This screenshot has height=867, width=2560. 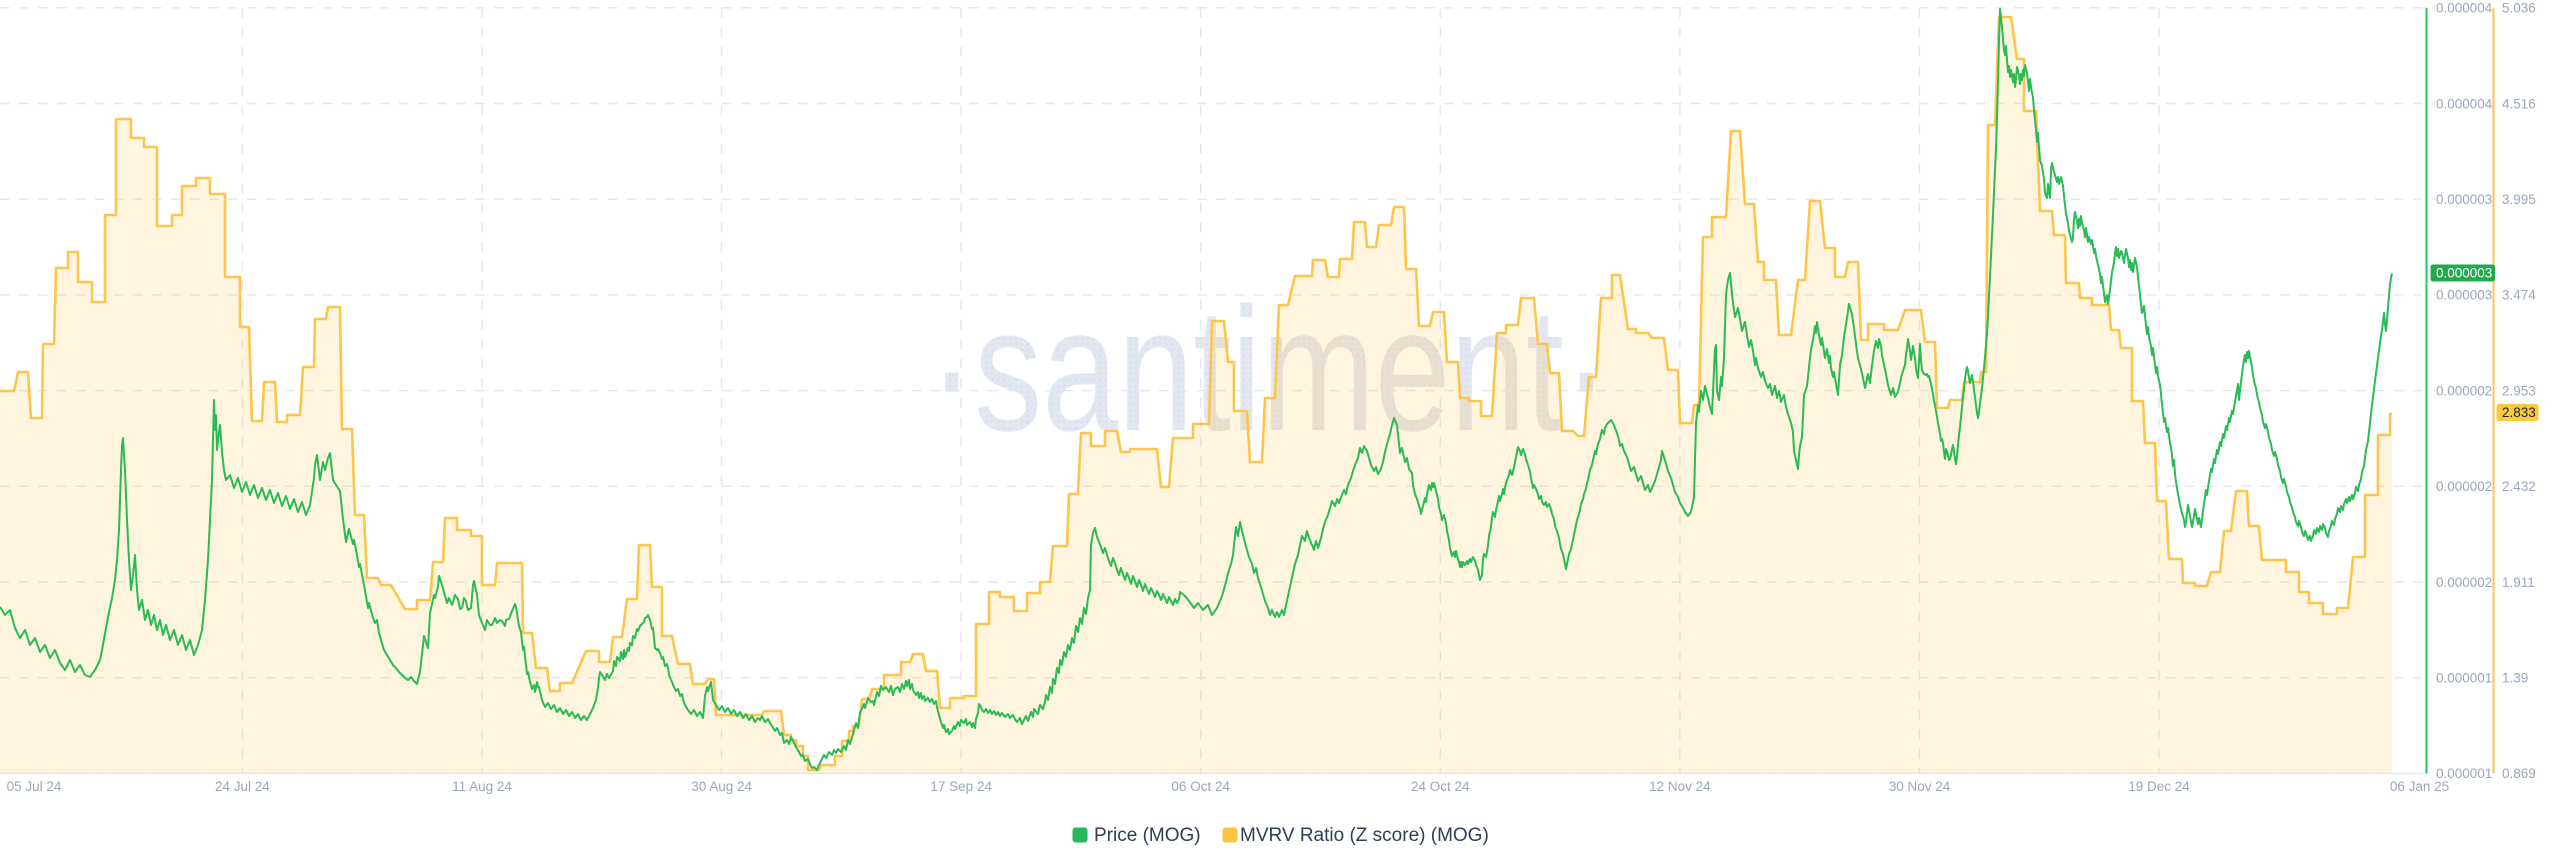 I want to click on svg-text: 30 Nov 24, so click(x=1920, y=786).